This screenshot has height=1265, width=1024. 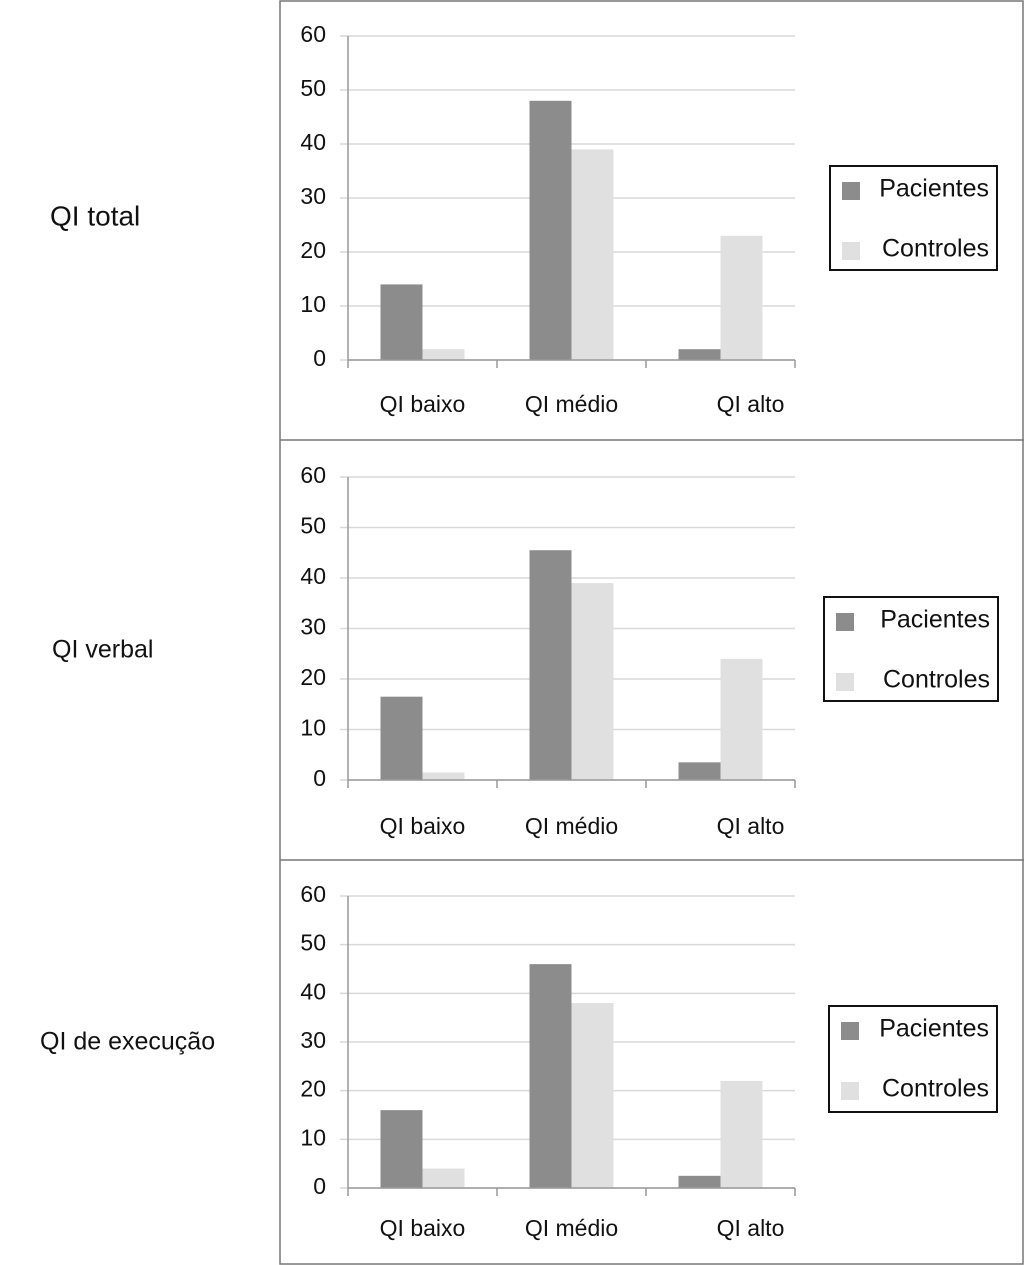 What do you see at coordinates (95, 215) in the screenshot?
I see `panel-label: QI total` at bounding box center [95, 215].